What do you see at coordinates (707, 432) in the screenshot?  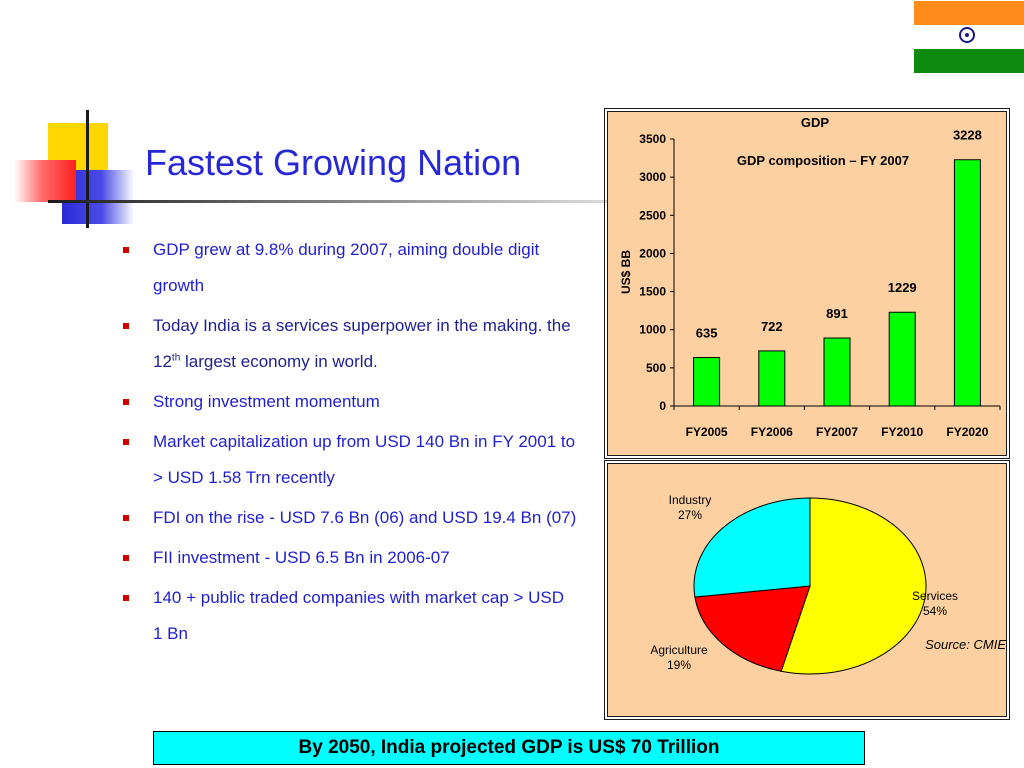 I see `x-tick-label: FY2005` at bounding box center [707, 432].